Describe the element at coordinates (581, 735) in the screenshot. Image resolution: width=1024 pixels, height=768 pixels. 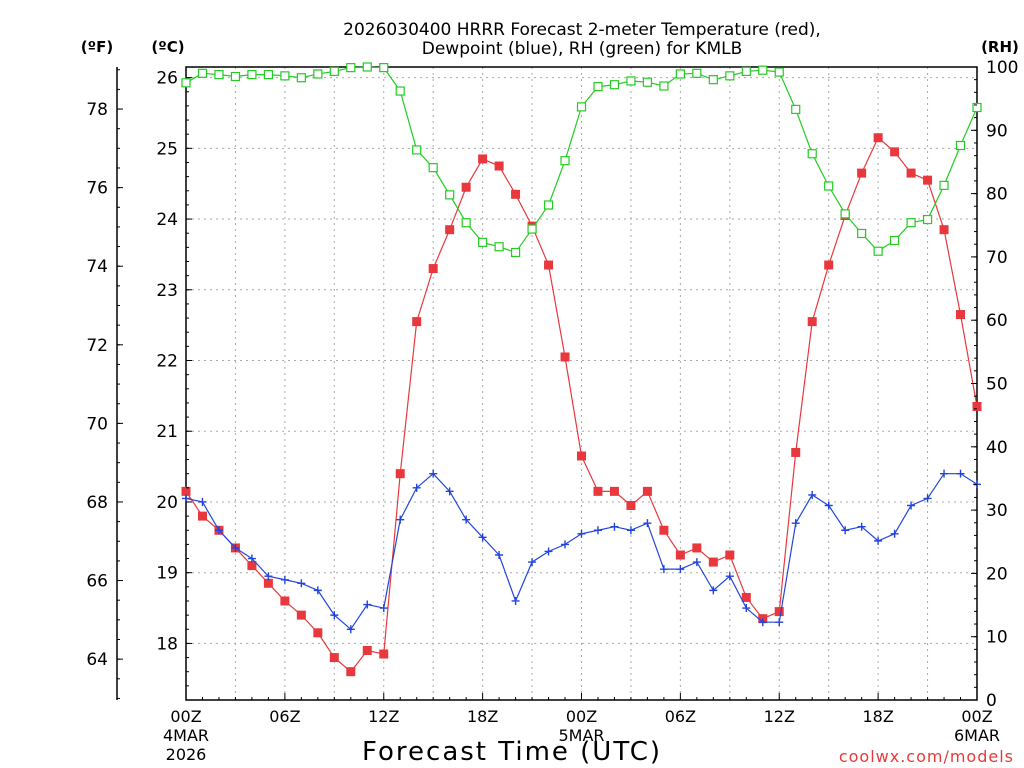
I see `x-tick-date-label: 5MAR` at that location.